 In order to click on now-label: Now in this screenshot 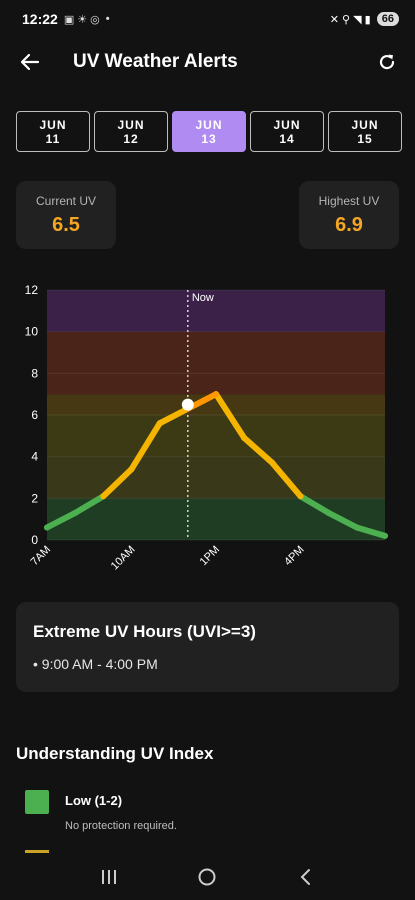, I will do `click(203, 298)`.